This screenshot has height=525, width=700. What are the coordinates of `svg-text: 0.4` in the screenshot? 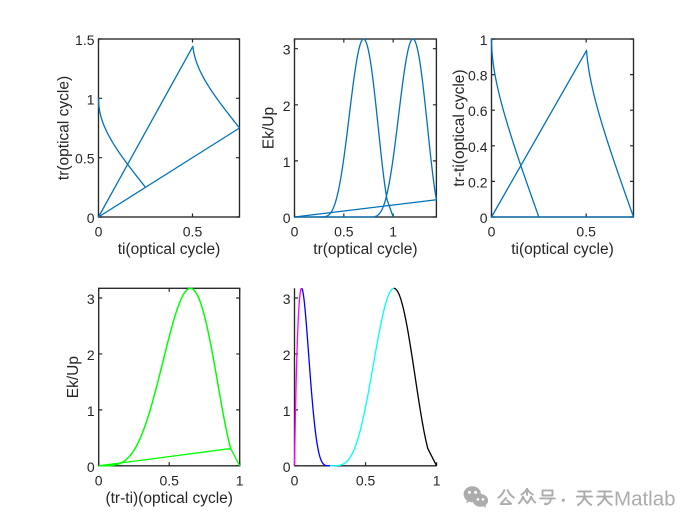 It's located at (478, 147).